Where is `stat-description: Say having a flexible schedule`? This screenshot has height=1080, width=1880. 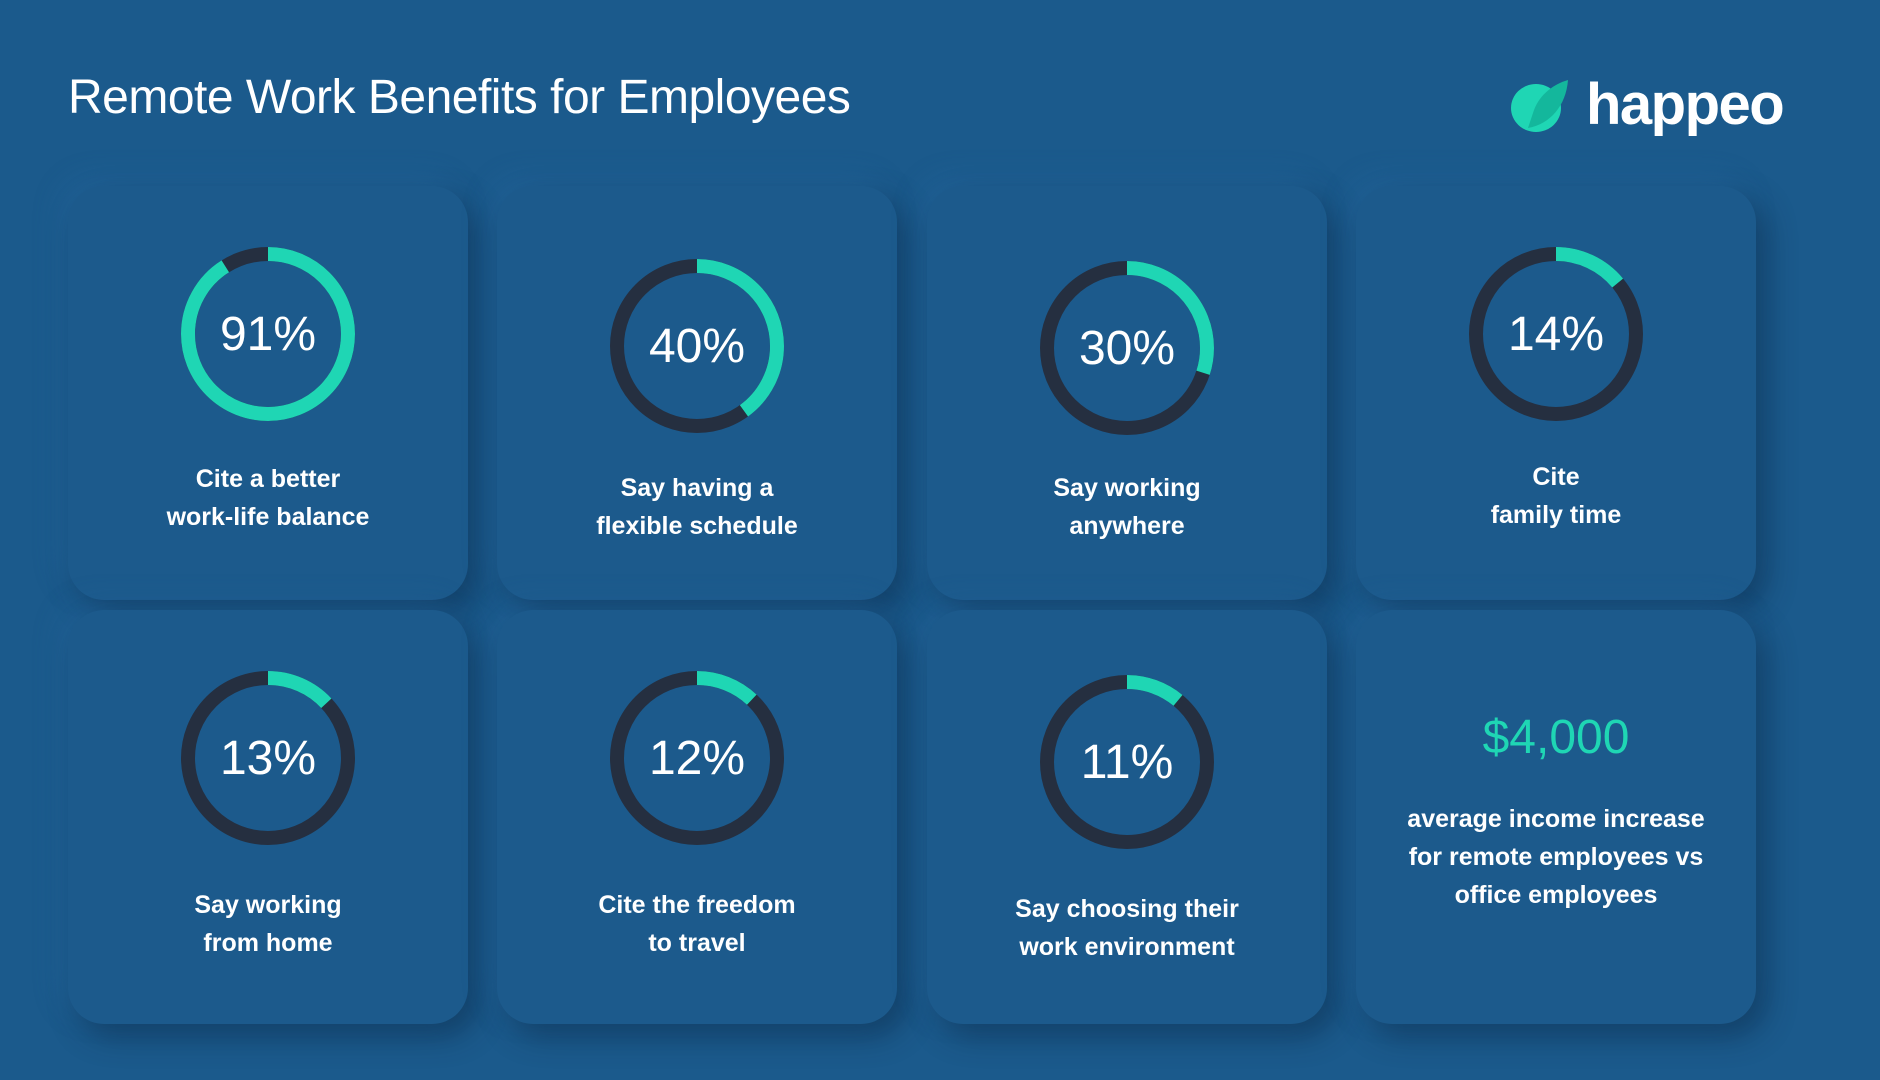 stat-description: Say having a flexible schedule is located at coordinates (697, 507).